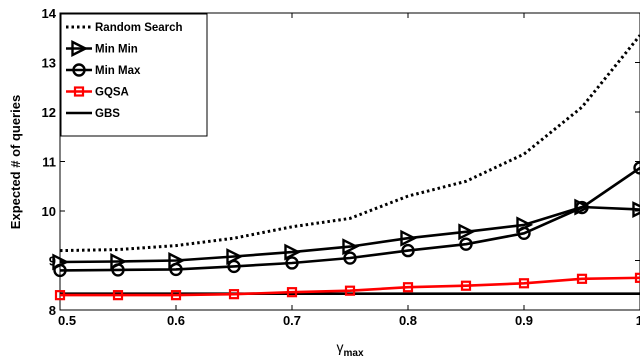 This screenshot has width=640, height=362. I want to click on y-tick-label: 10, so click(49, 211).